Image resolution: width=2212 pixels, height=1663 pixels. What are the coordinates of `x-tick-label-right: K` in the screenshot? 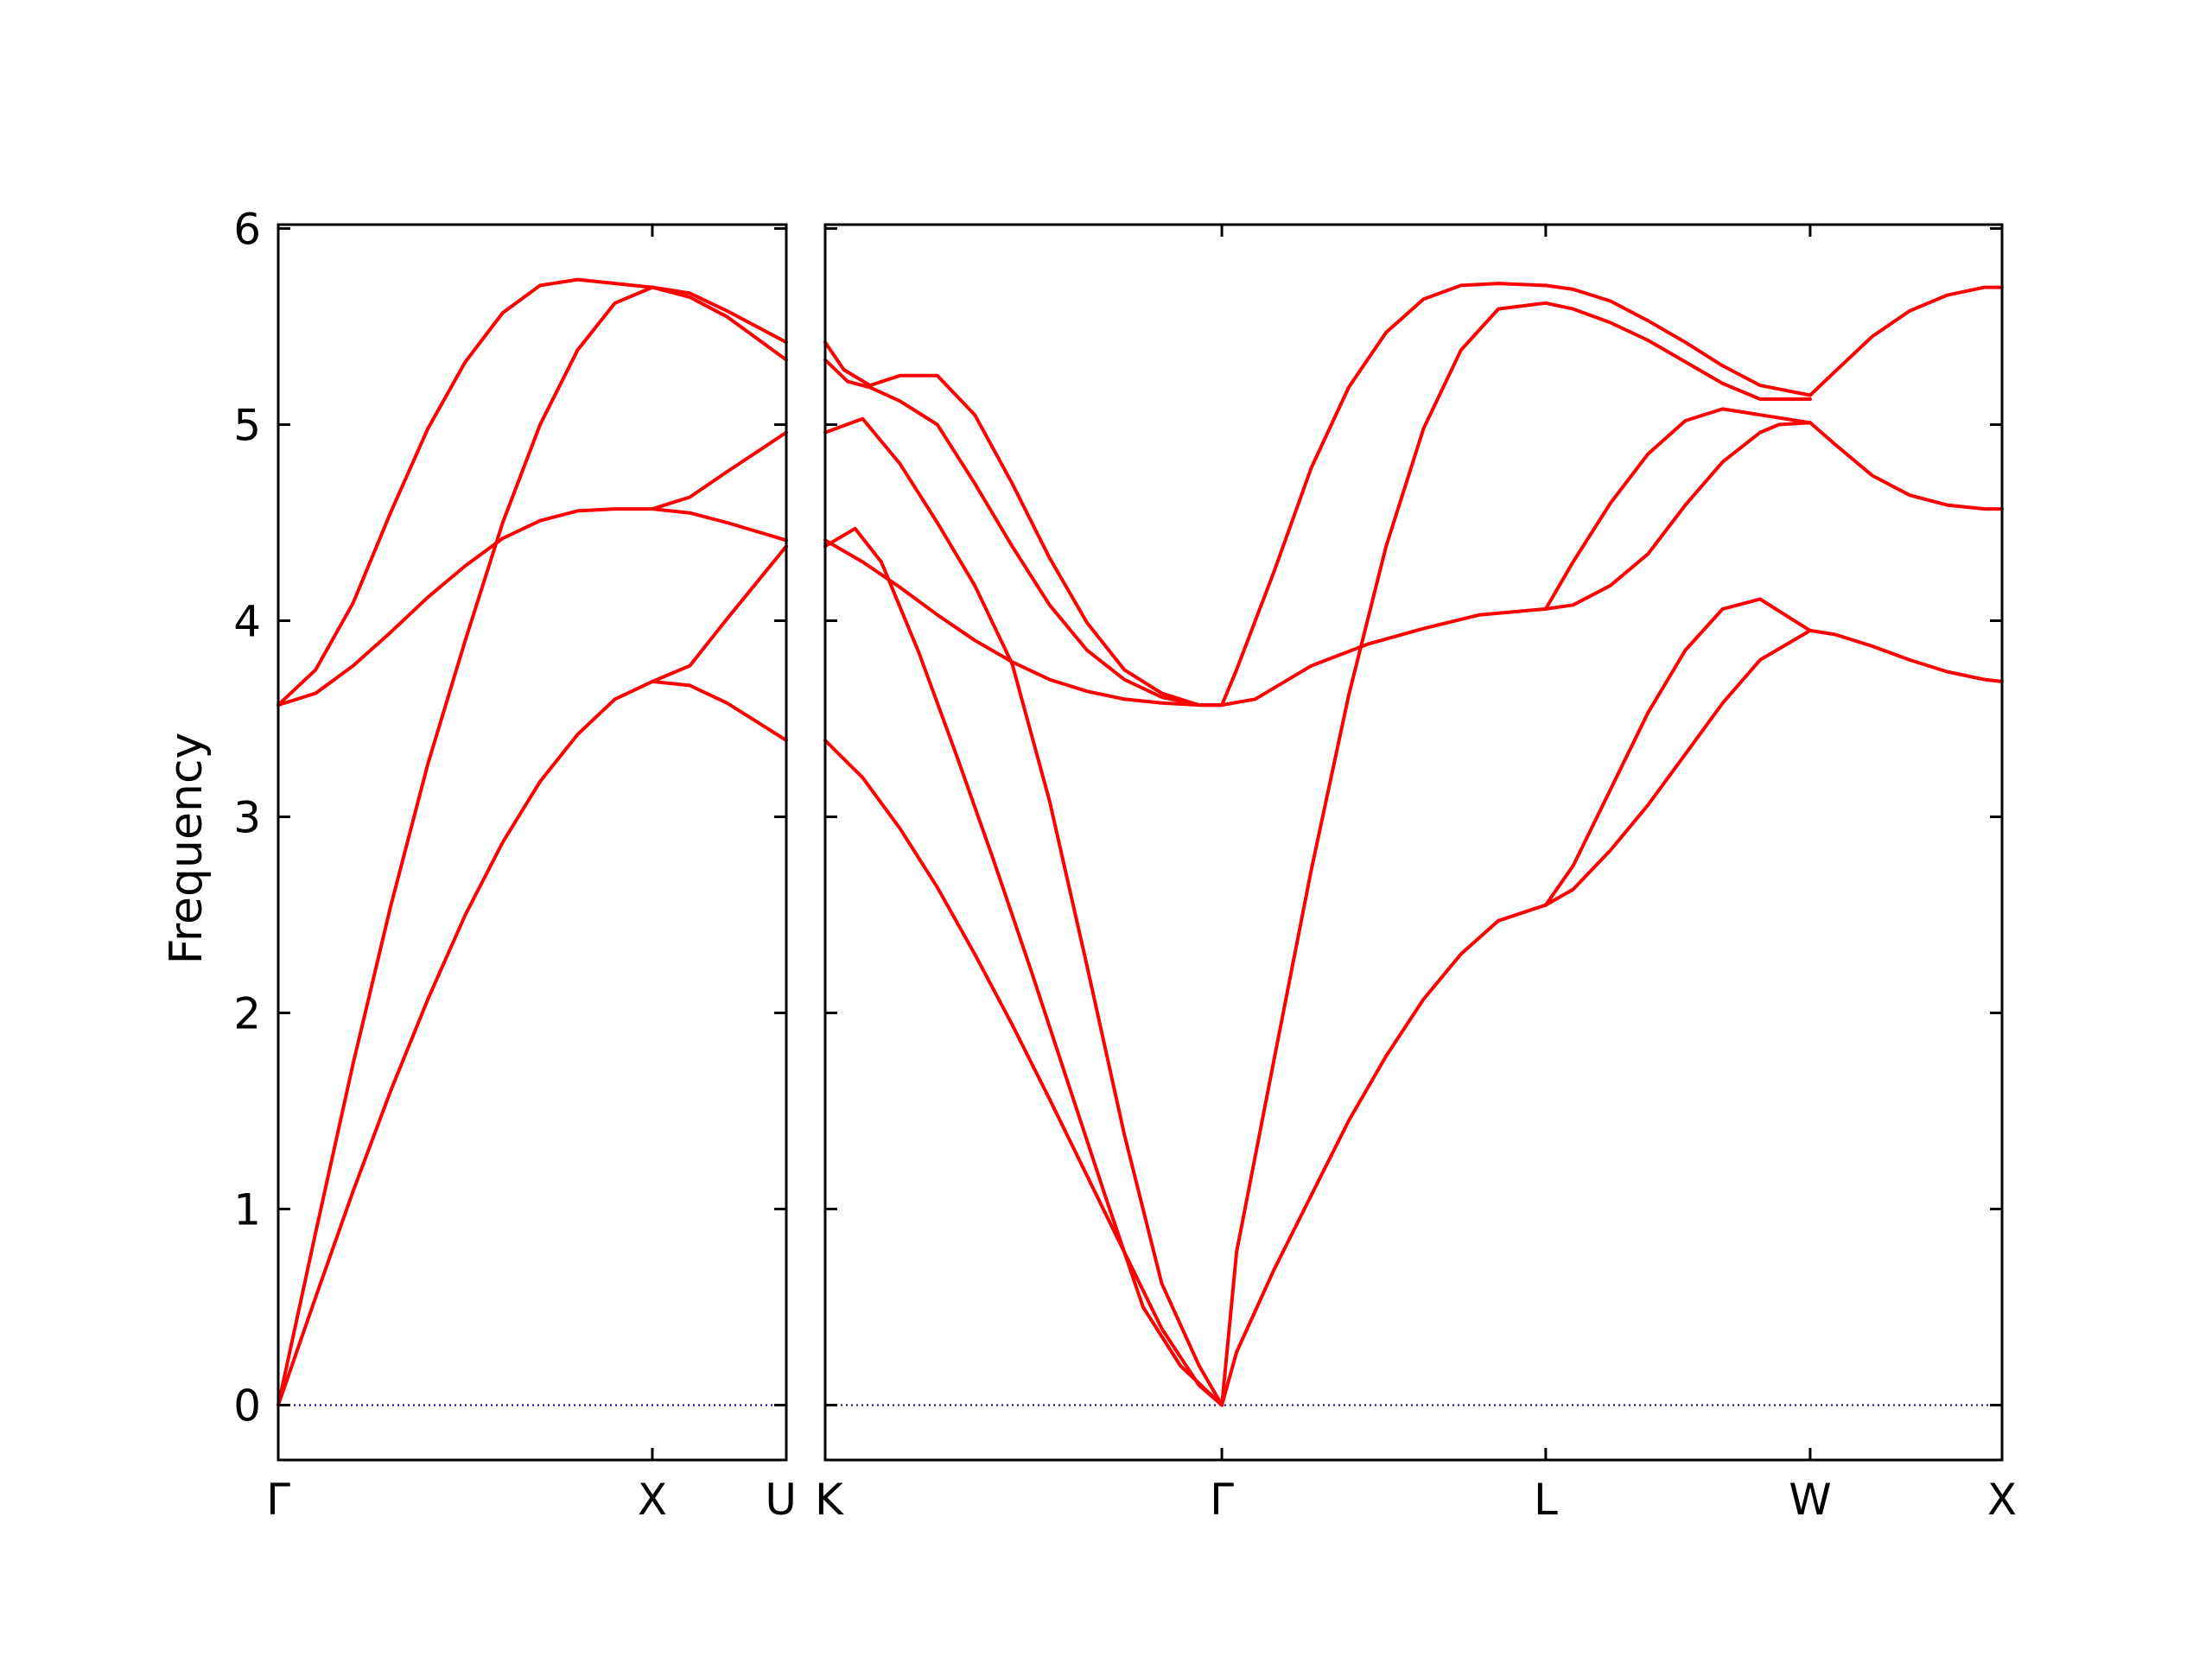 It's located at (829, 1500).